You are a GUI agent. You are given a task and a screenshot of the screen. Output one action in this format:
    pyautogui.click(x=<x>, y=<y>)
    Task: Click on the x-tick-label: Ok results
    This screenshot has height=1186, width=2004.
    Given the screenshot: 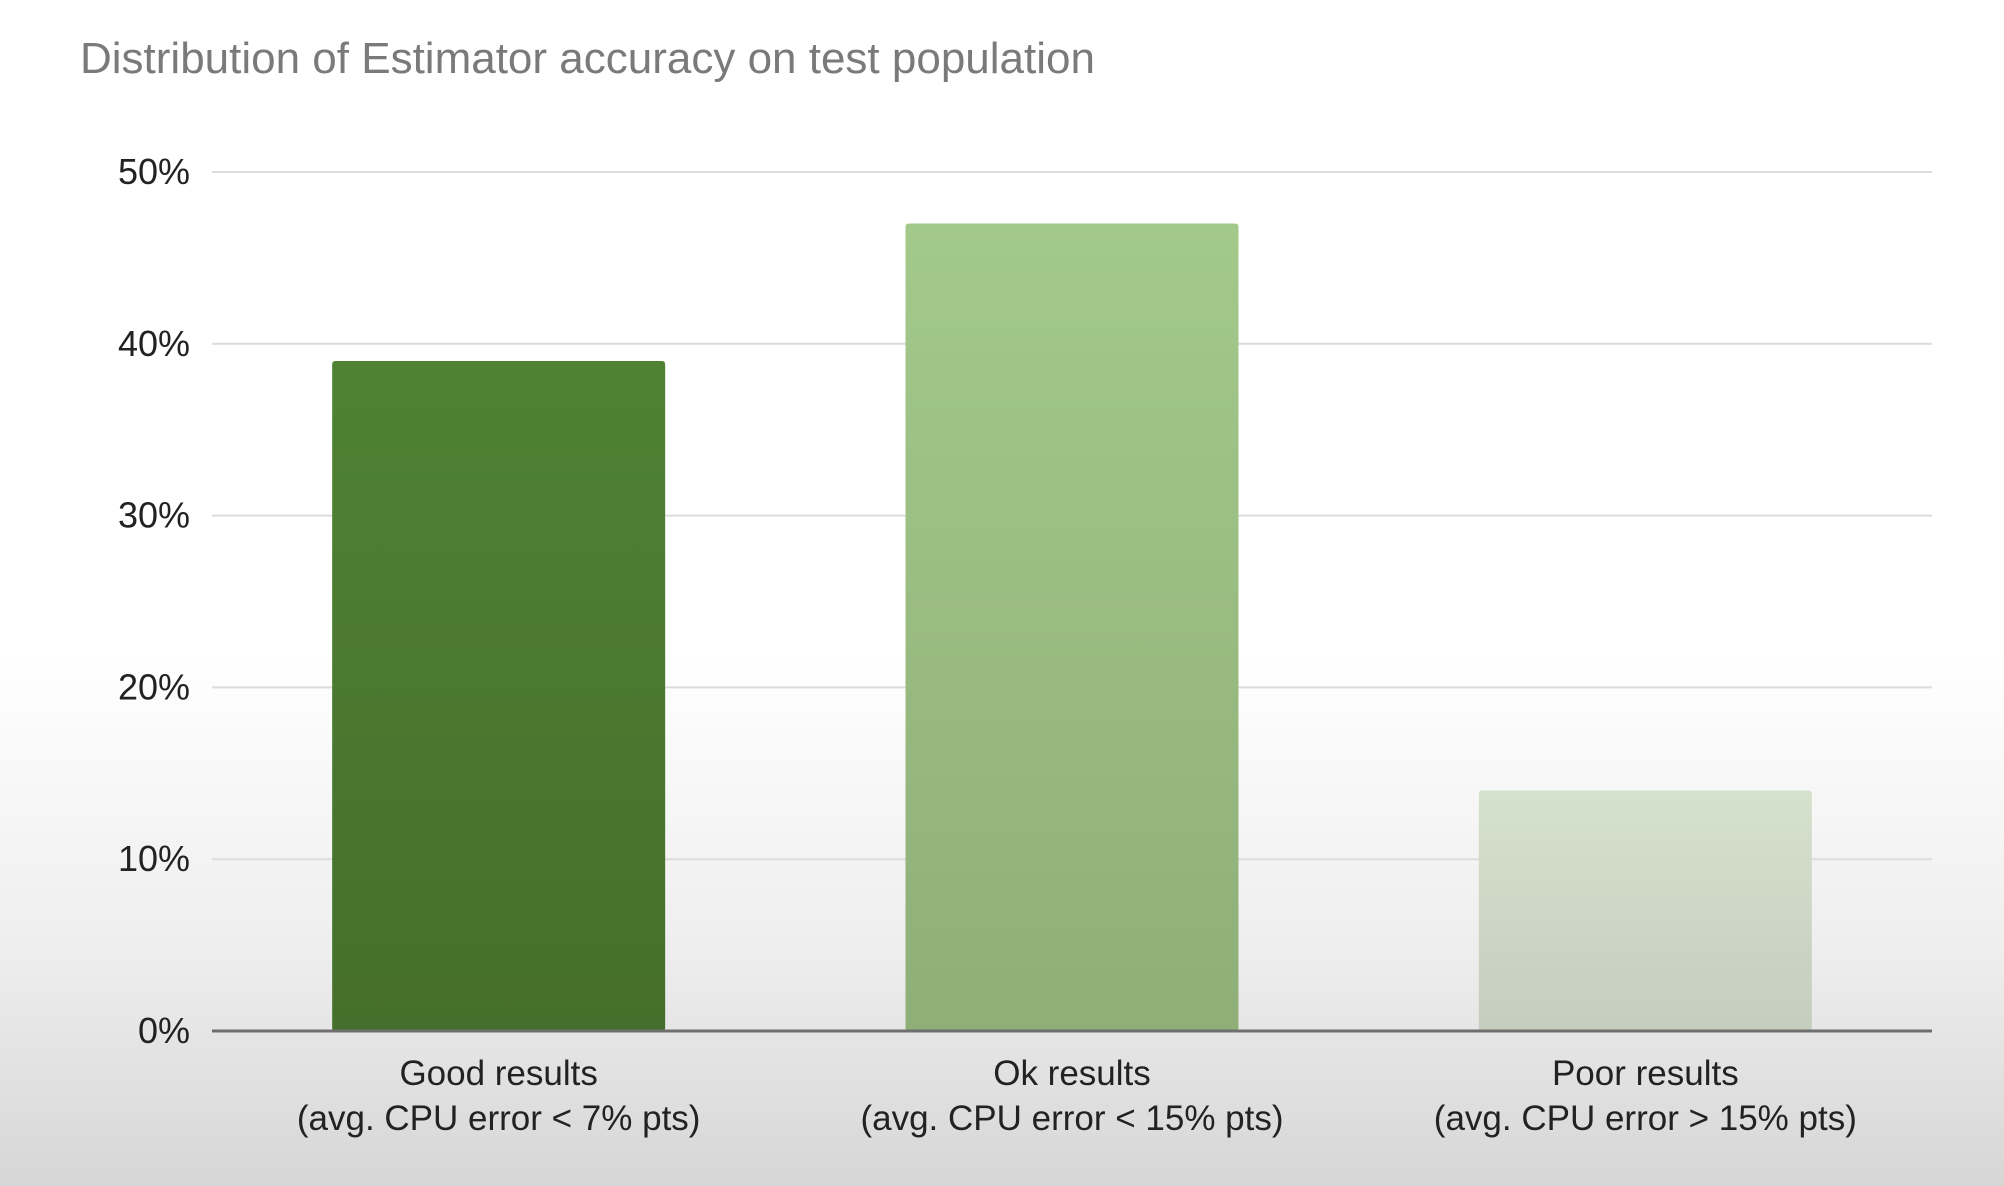 What is the action you would take?
    pyautogui.click(x=1072, y=1073)
    